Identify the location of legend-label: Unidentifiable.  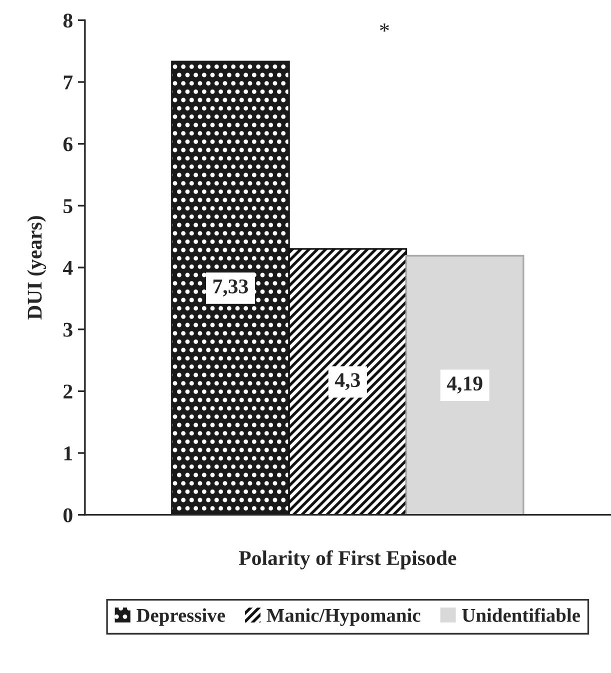
(521, 615).